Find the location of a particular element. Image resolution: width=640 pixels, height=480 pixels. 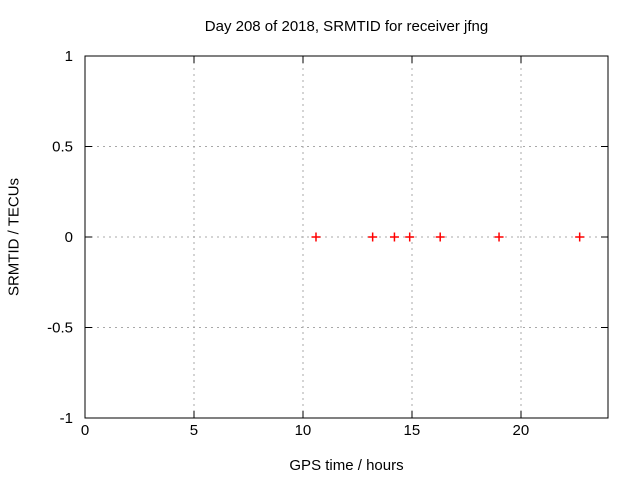

x-axis-title: GPS time / hours is located at coordinates (346, 465).